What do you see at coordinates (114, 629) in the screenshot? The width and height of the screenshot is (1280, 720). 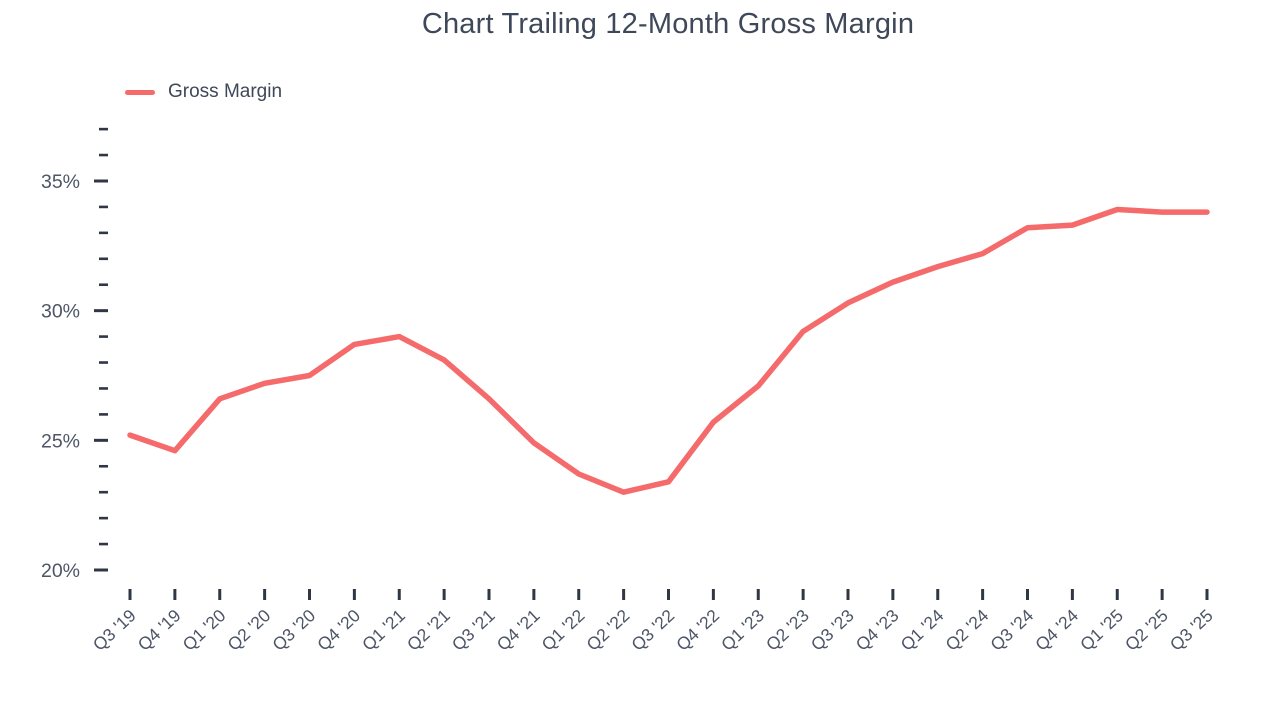 I see `x-axis-tick-label: Q3 '19` at bounding box center [114, 629].